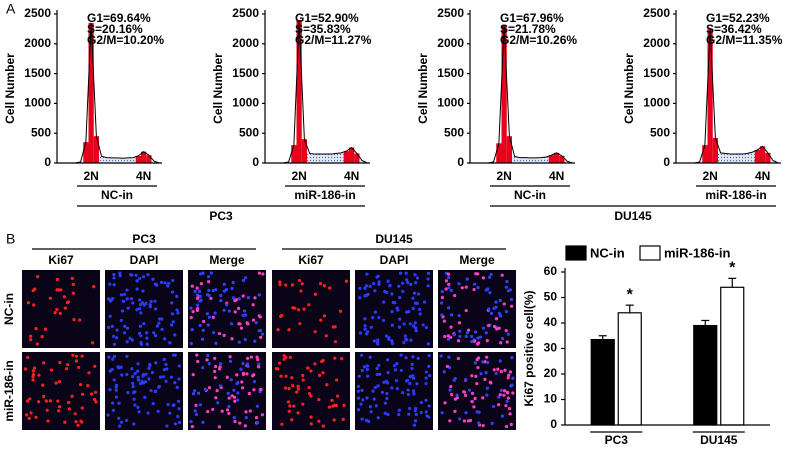  What do you see at coordinates (144, 260) in the screenshot?
I see `column-label: DAPI` at bounding box center [144, 260].